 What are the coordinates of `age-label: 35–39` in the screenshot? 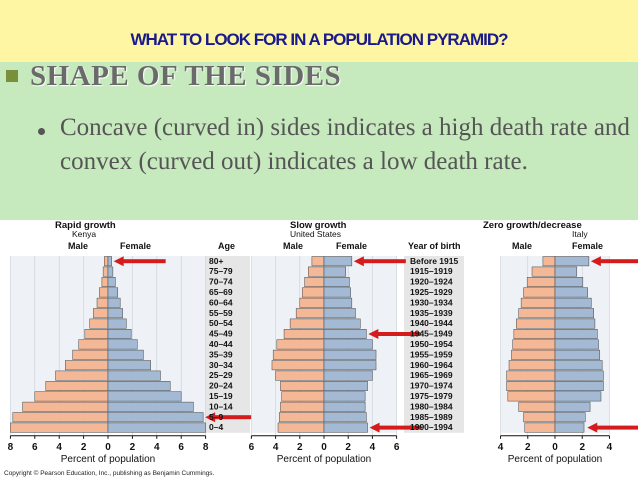 It's located at (221, 354).